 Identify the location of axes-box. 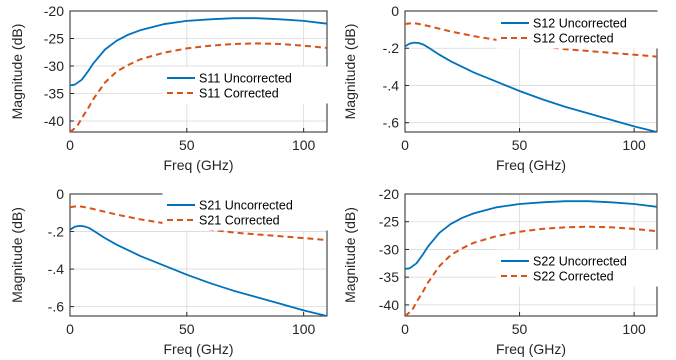
(531, 71).